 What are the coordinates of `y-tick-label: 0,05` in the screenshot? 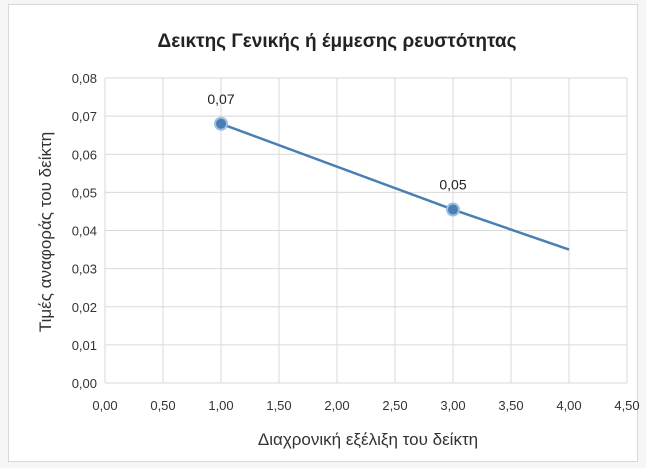 It's located at (84, 192).